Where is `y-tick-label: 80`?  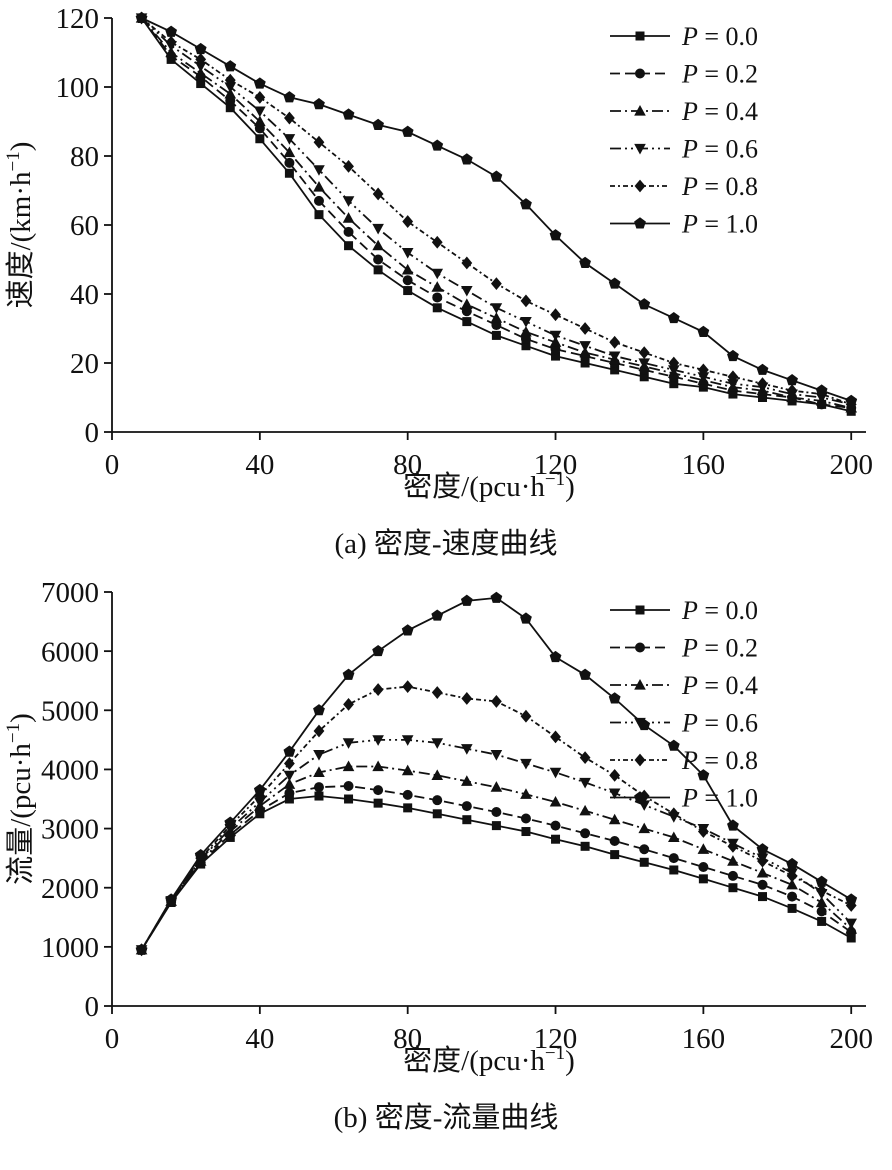
y-tick-label: 80 is located at coordinates (84, 157).